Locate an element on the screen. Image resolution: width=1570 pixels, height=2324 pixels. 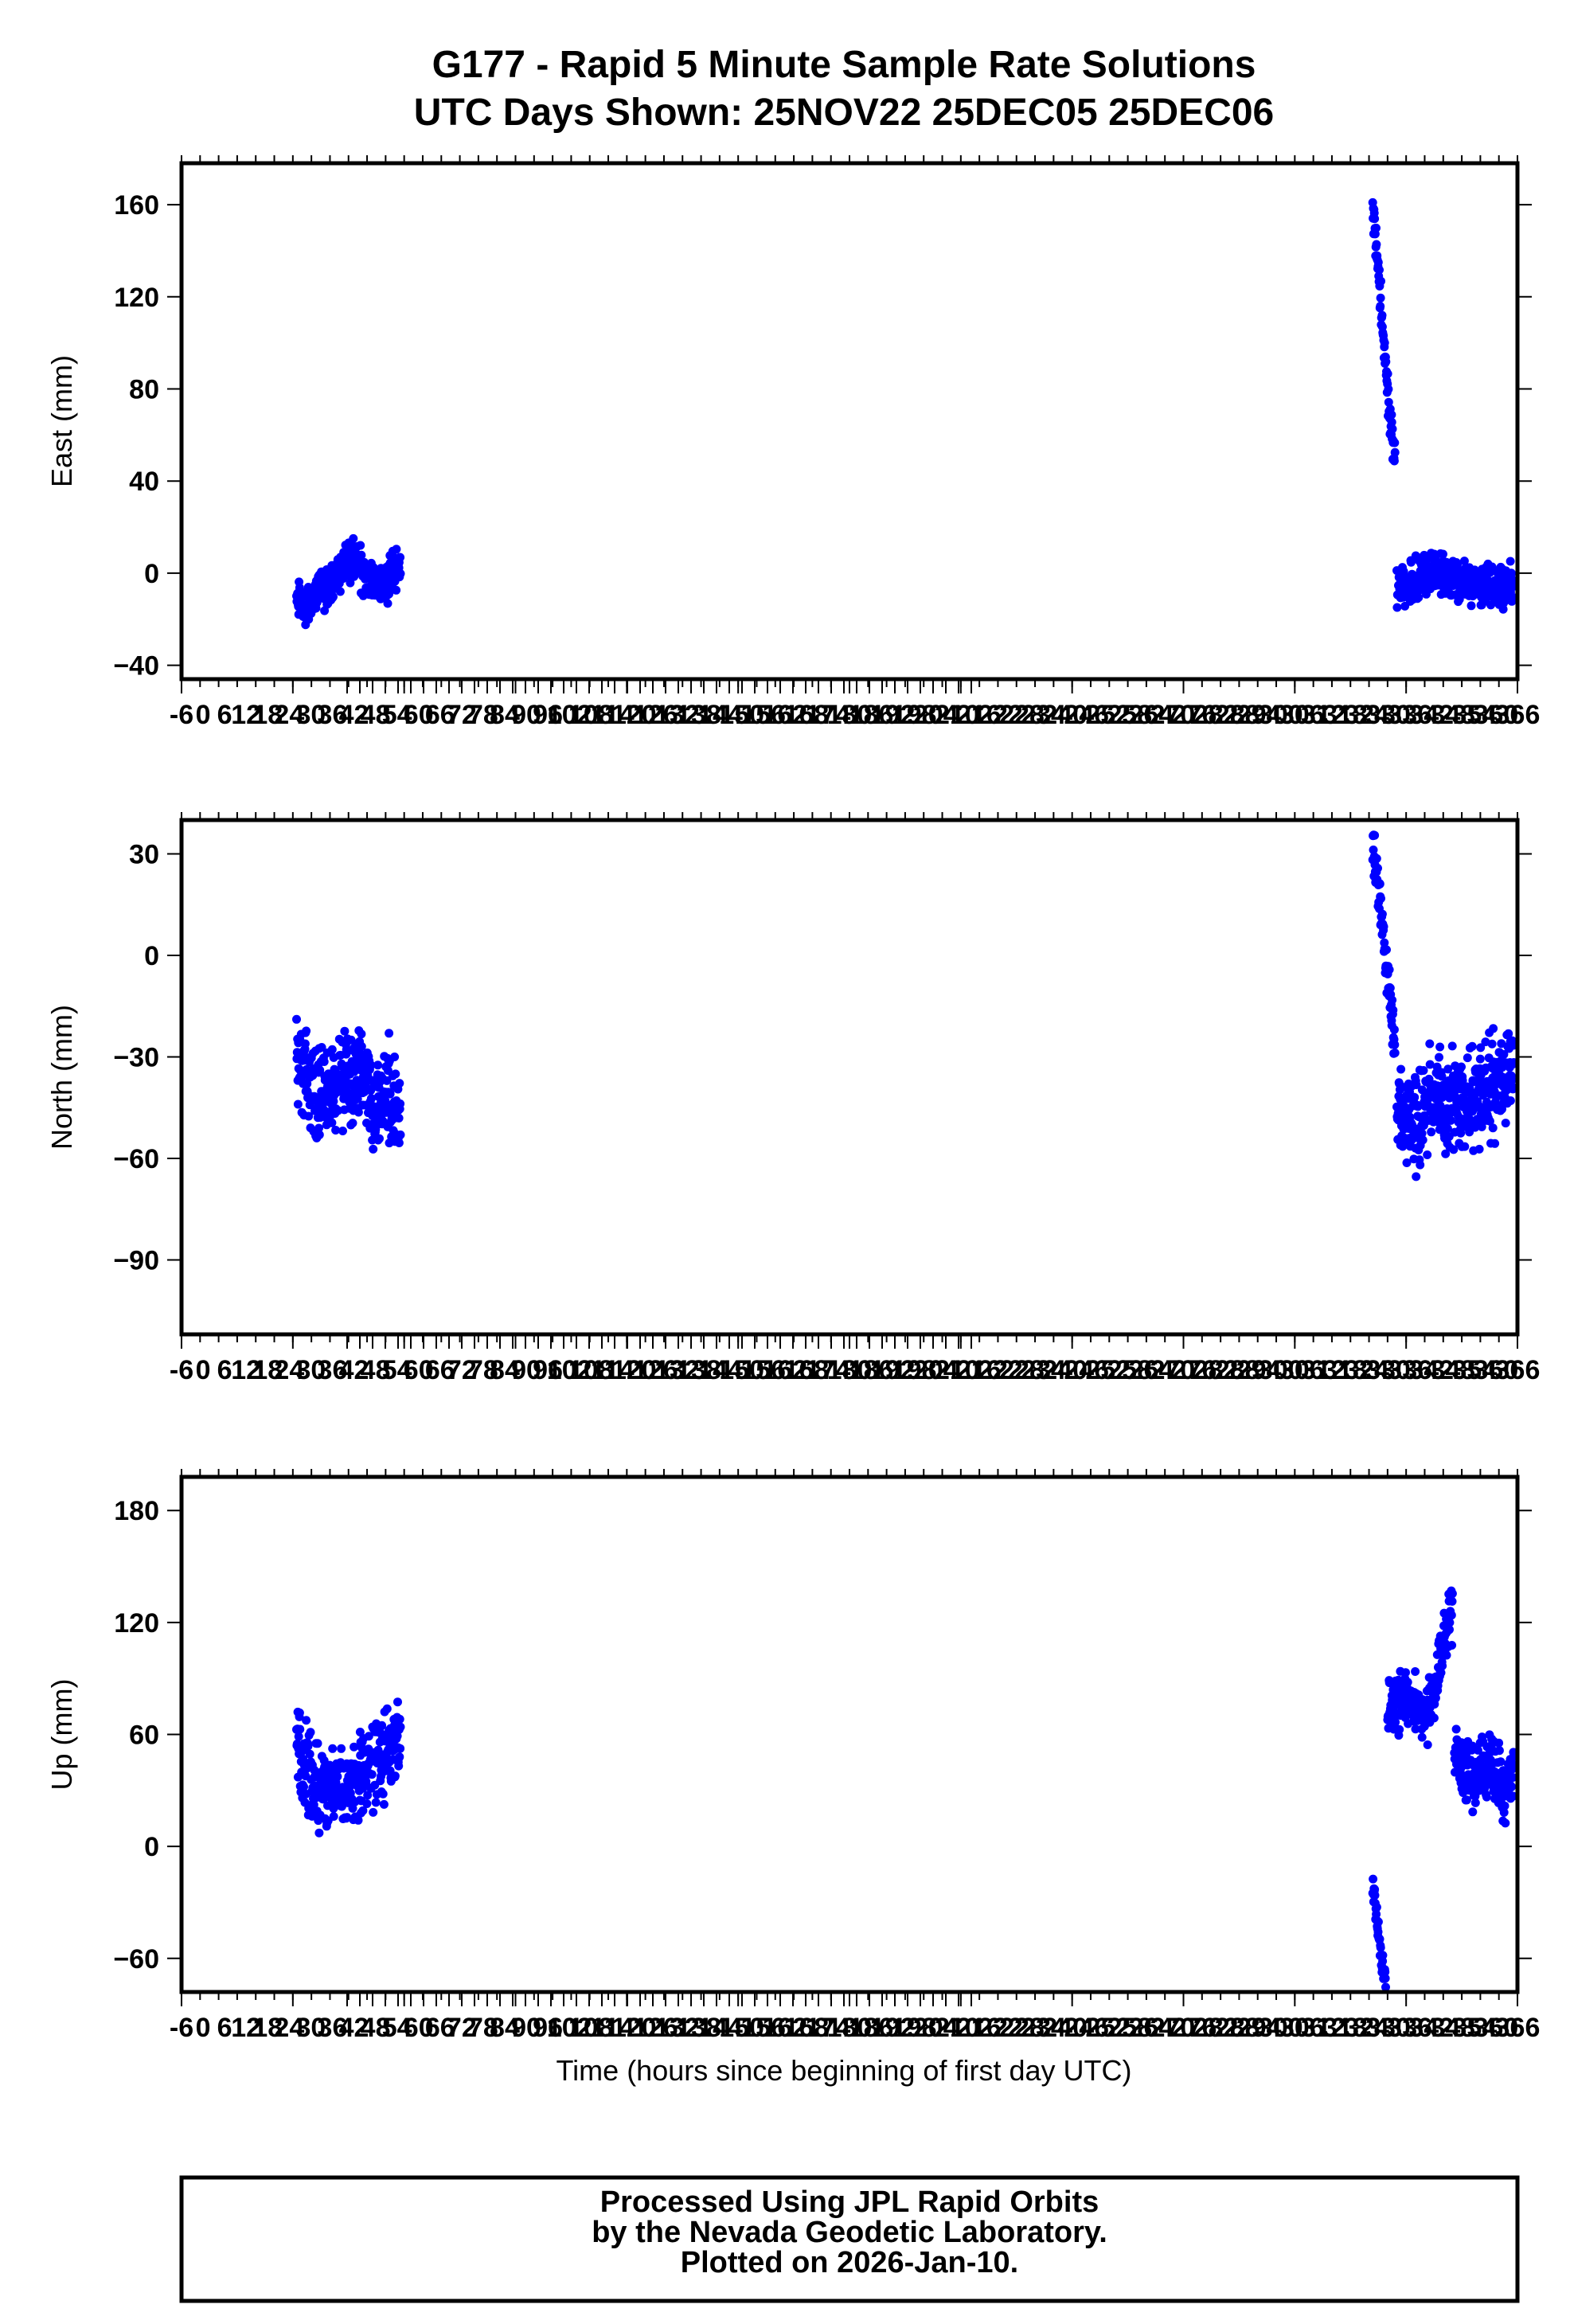
north-x-tick-label: 294 is located at coordinates (1259, 1370).